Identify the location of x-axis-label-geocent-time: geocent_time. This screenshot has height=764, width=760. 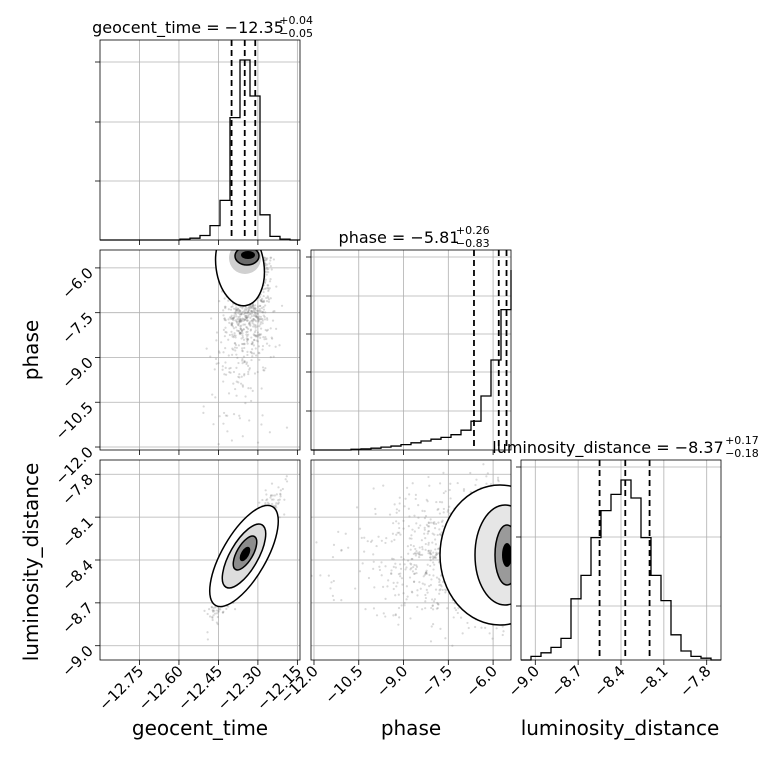
(200, 728).